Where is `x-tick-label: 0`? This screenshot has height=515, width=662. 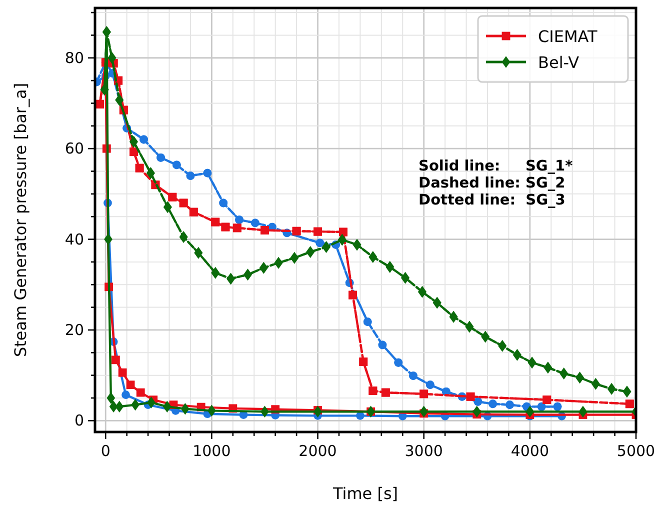
x-tick-label: 0 is located at coordinates (105, 451).